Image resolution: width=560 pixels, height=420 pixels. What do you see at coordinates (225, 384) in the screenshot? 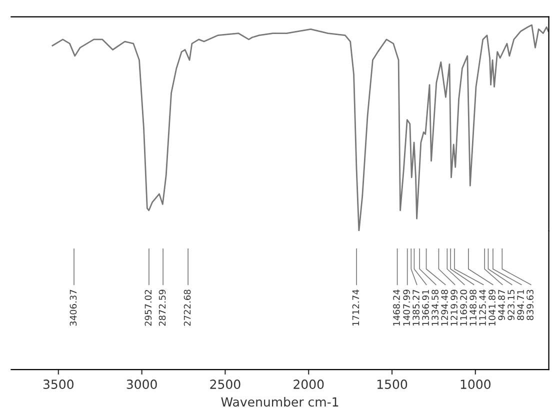
I see `x-tick-label: 2500` at bounding box center [225, 384].